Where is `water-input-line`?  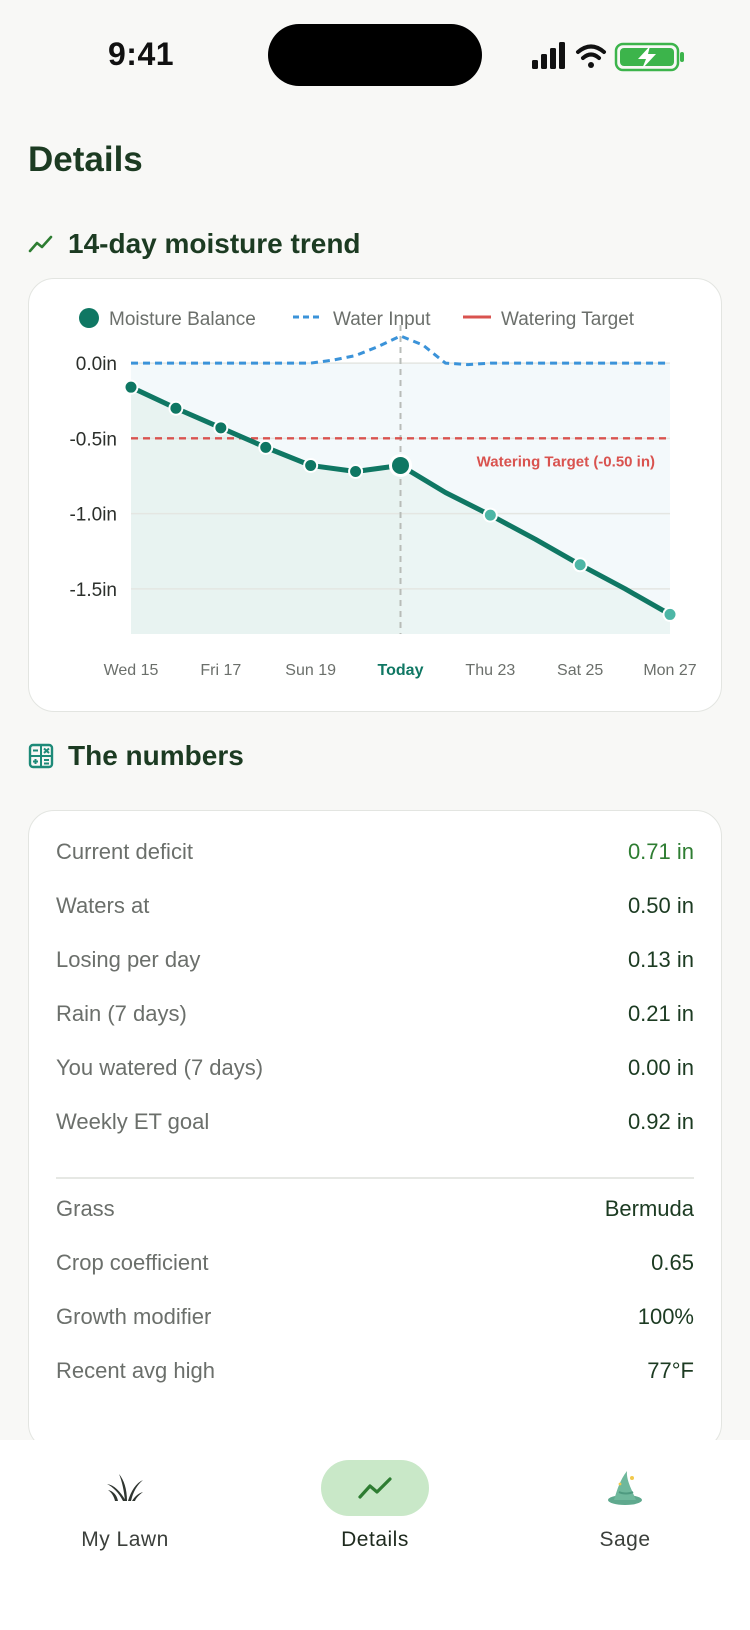 water-input-line is located at coordinates (400, 350).